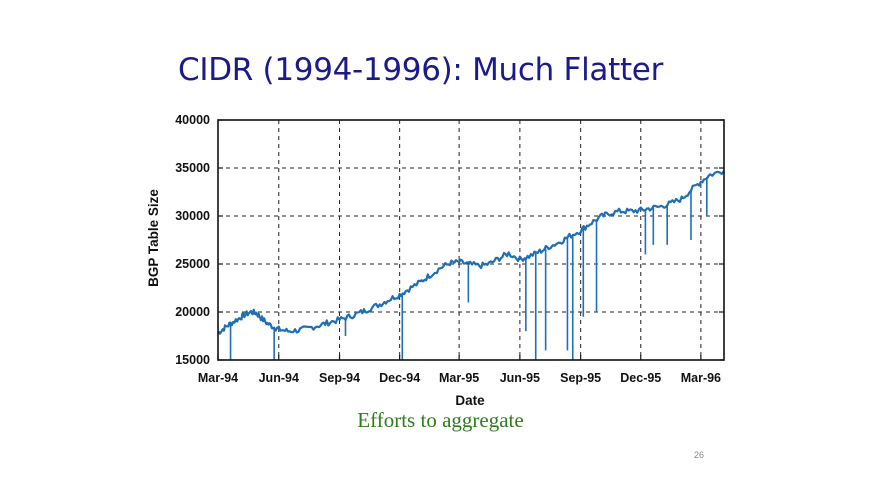  I want to click on x-tick-label: Mar-96, so click(701, 378).